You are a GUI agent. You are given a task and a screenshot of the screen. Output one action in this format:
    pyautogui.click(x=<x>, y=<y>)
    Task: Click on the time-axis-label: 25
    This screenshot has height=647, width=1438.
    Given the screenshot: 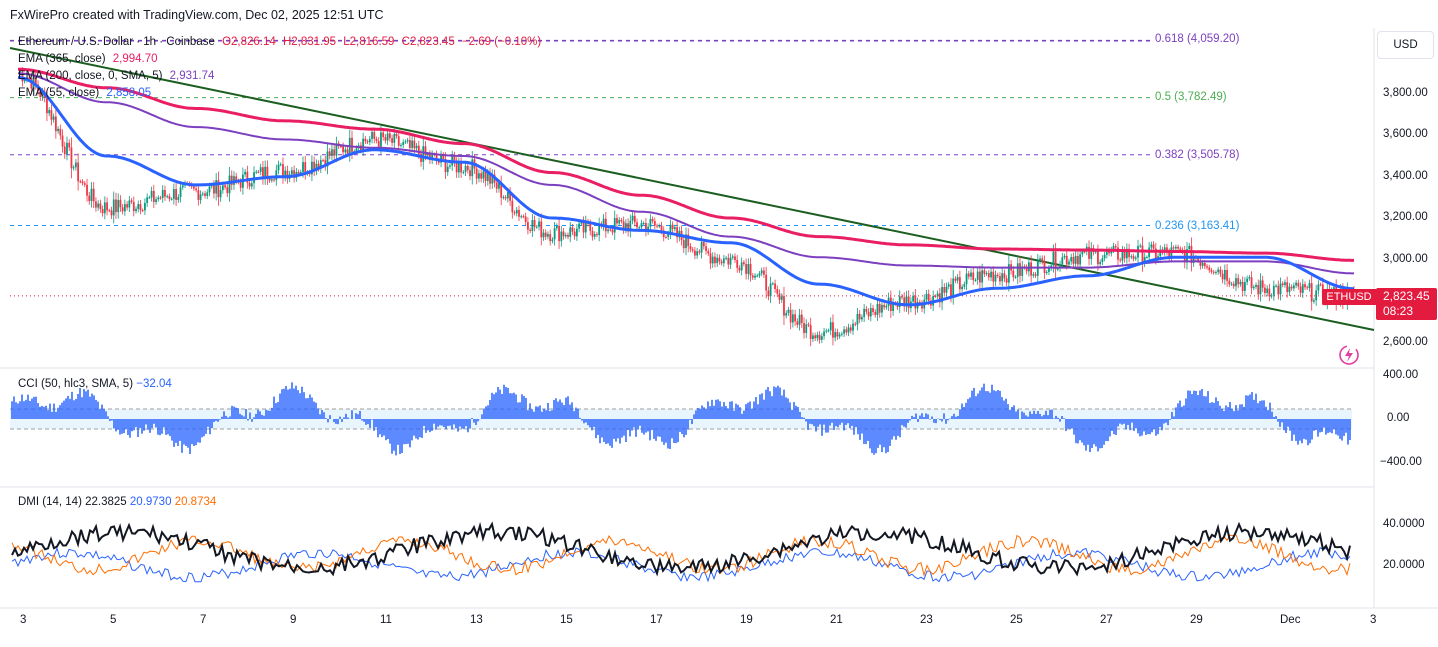 What is the action you would take?
    pyautogui.click(x=1016, y=620)
    